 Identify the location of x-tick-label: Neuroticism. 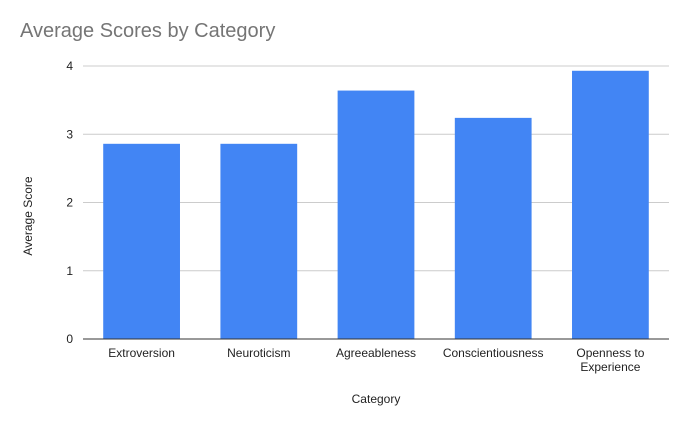
(258, 353).